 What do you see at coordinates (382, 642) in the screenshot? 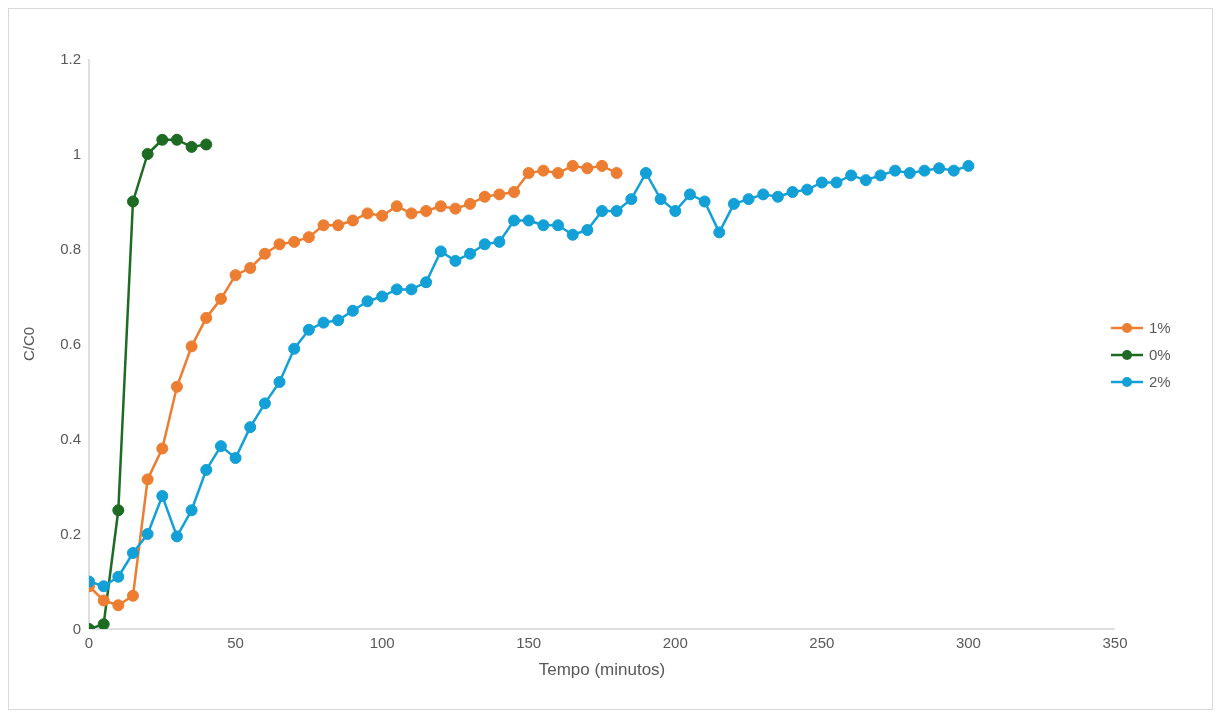
I see `x-tick-label: 100` at bounding box center [382, 642].